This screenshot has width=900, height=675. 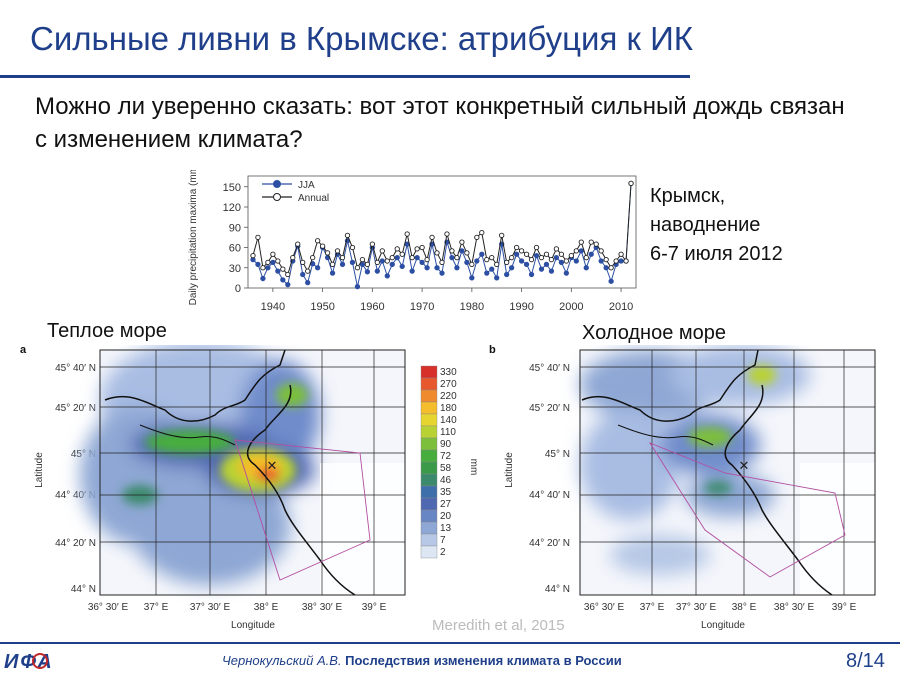 I want to click on colorbar-level-label: 46, so click(x=446, y=480).